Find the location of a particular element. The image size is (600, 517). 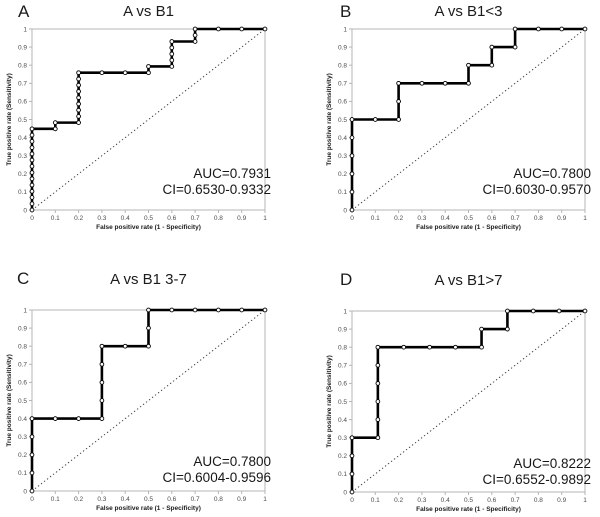

auc-ci-annotation: AUC=0.7931 CI=0.6530-0.9332 is located at coordinates (217, 182).